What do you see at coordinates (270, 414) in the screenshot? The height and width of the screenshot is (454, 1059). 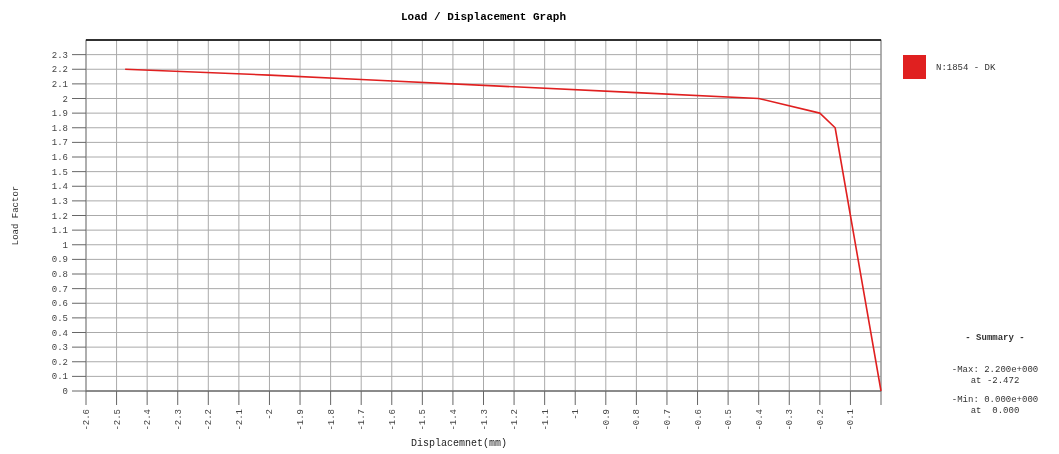 I see `x-tick-label: -2` at bounding box center [270, 414].